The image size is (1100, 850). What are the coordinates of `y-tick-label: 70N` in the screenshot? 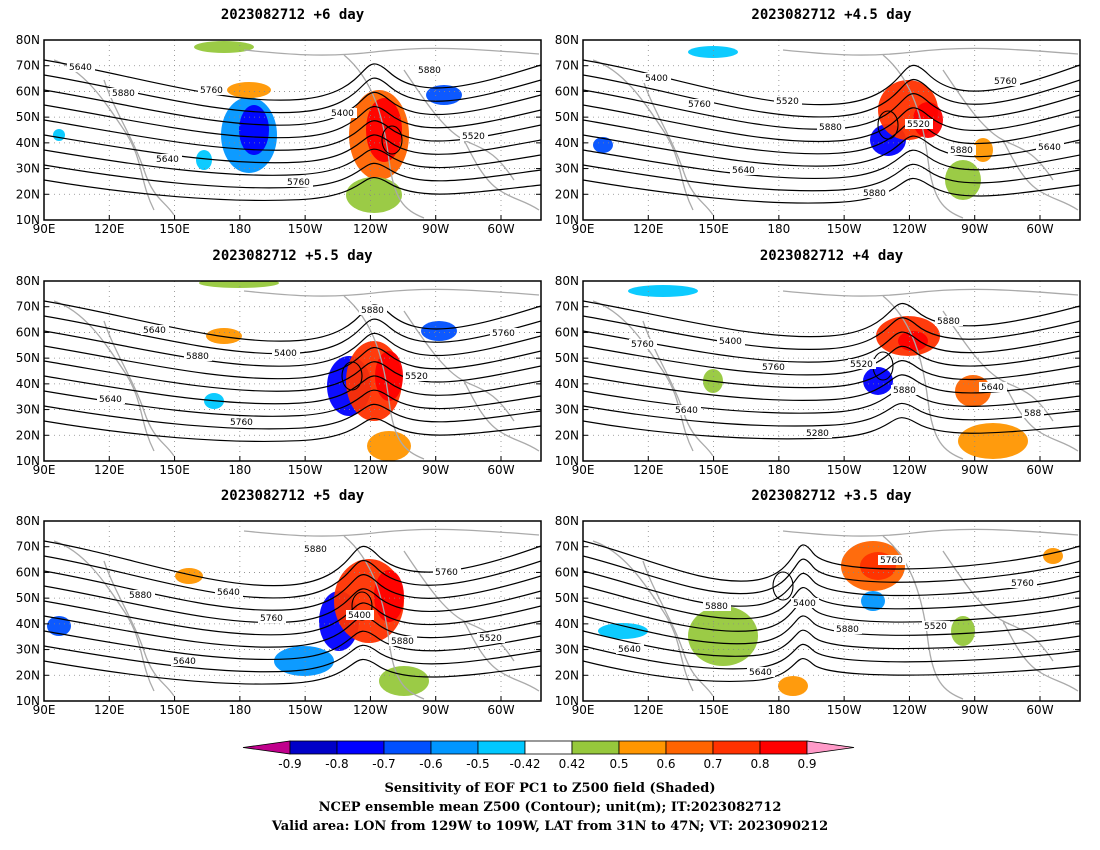 It's located at (28, 547).